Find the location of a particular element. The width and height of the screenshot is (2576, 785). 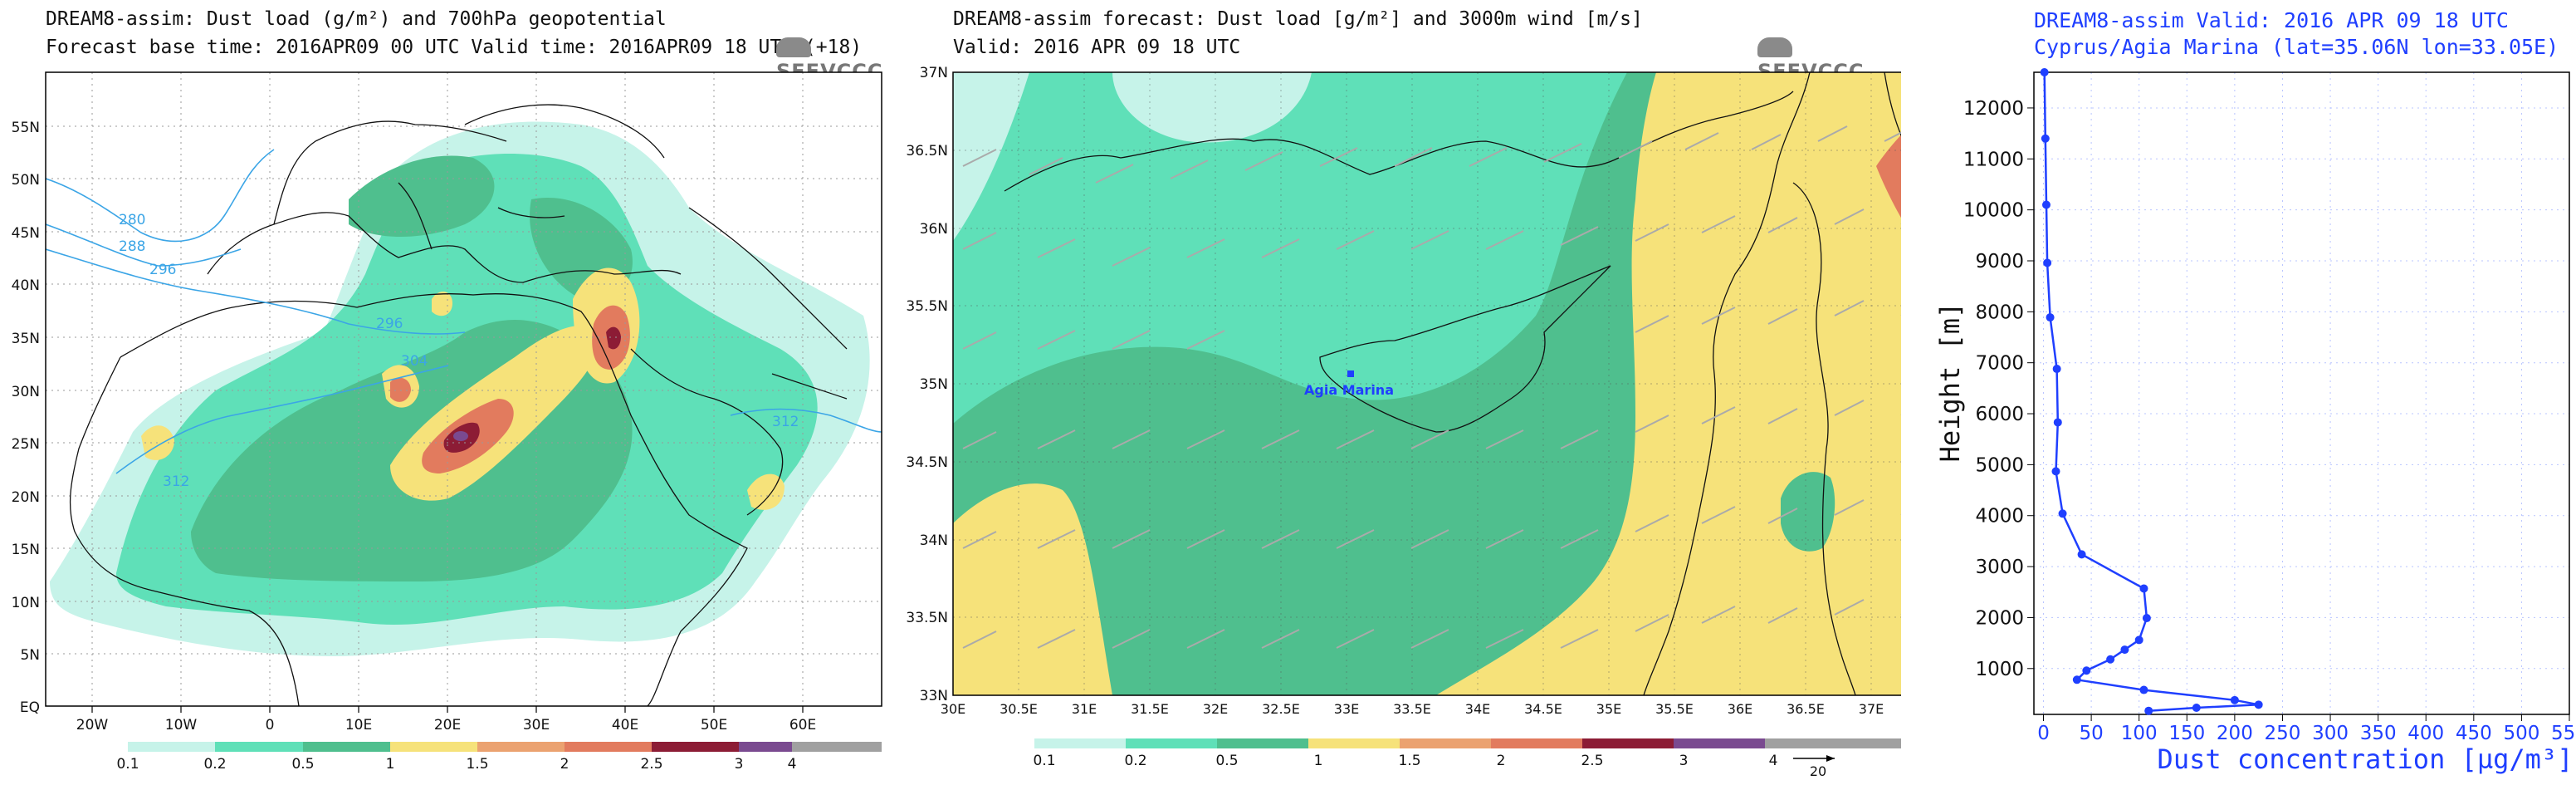

lat-tick-label: 10N is located at coordinates (26, 603).